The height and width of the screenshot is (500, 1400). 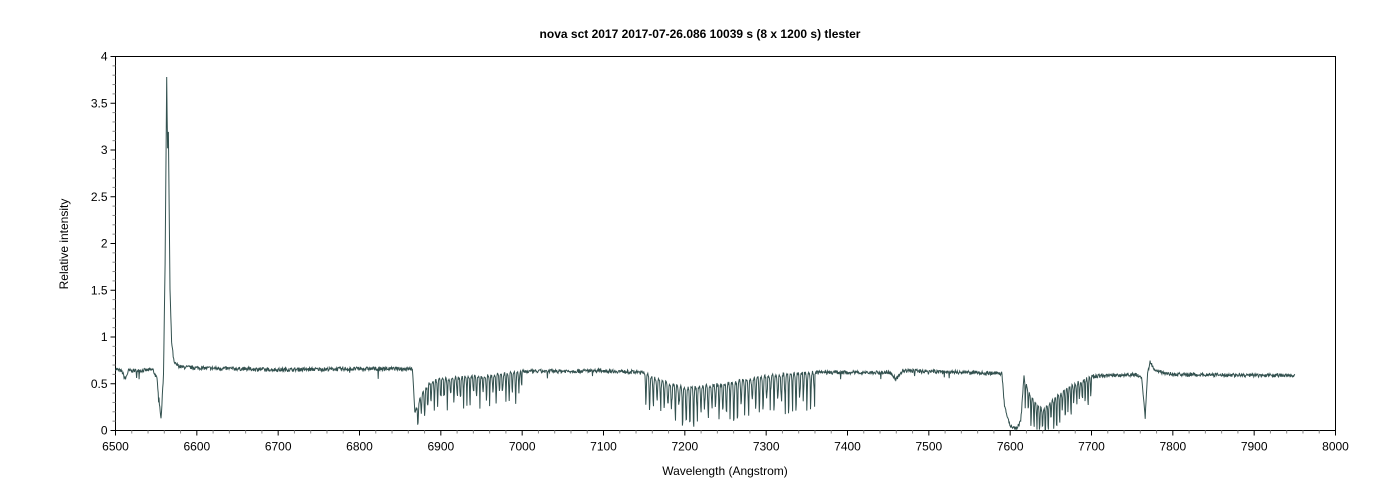 I want to click on x-tick-label: 7600, so click(x=1010, y=447).